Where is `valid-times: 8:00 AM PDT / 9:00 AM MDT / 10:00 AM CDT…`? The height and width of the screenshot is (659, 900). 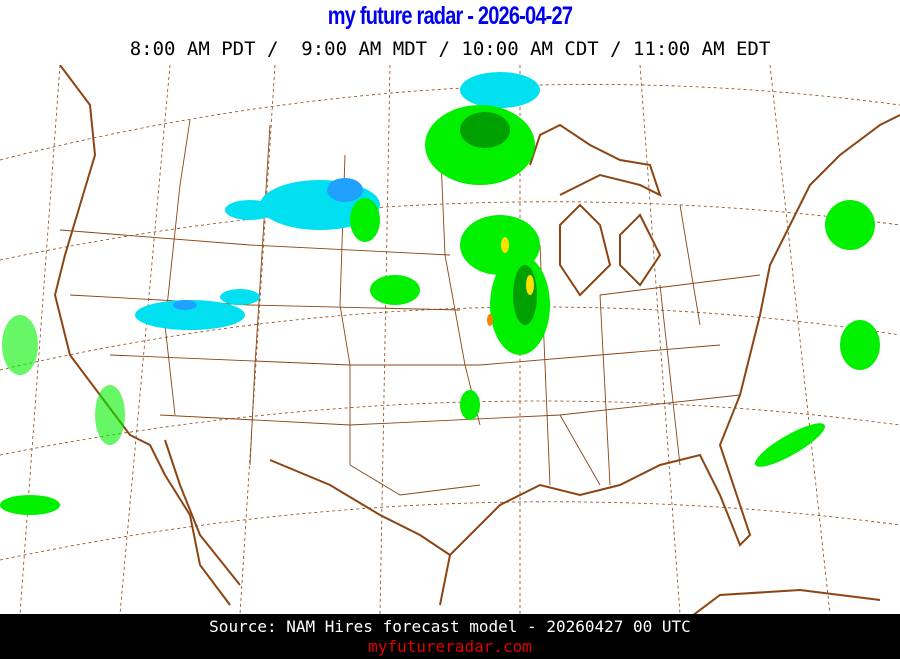
valid-times: 8:00 AM PDT / 9:00 AM MDT / 10:00 AM CDT… is located at coordinates (450, 49).